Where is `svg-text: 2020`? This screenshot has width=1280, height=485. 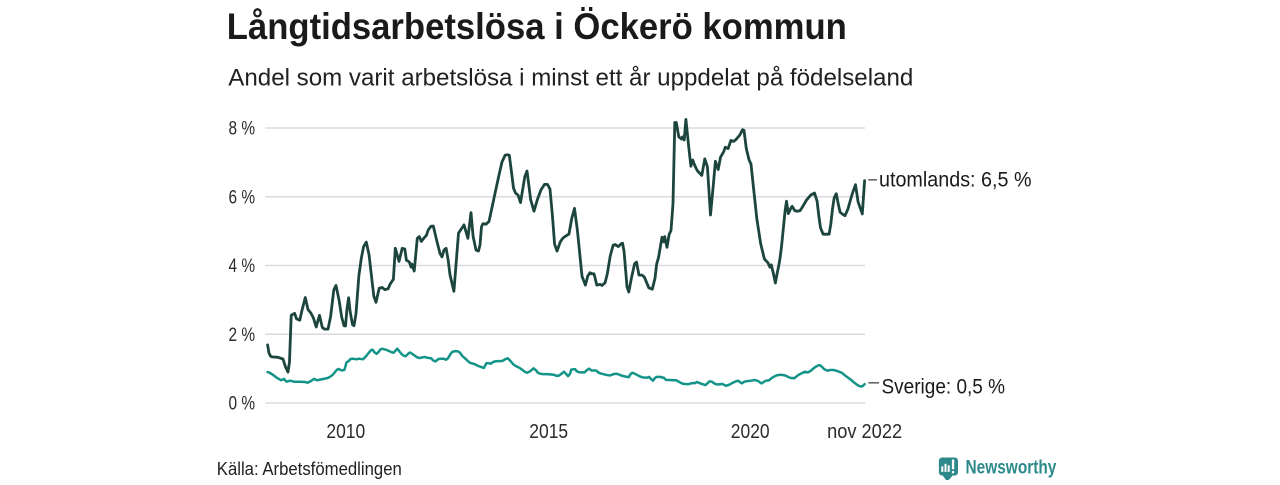
svg-text: 2020 is located at coordinates (750, 432).